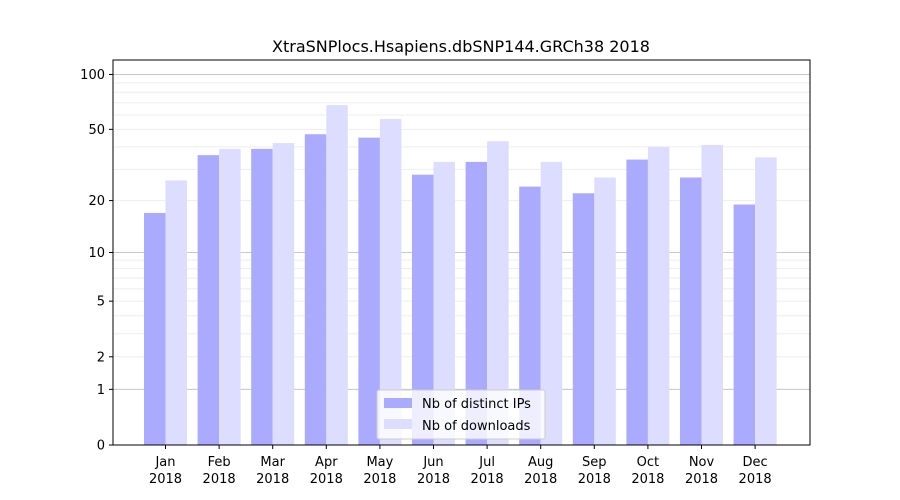  What do you see at coordinates (326, 462) in the screenshot?
I see `x-tick-label-month: Apr` at bounding box center [326, 462].